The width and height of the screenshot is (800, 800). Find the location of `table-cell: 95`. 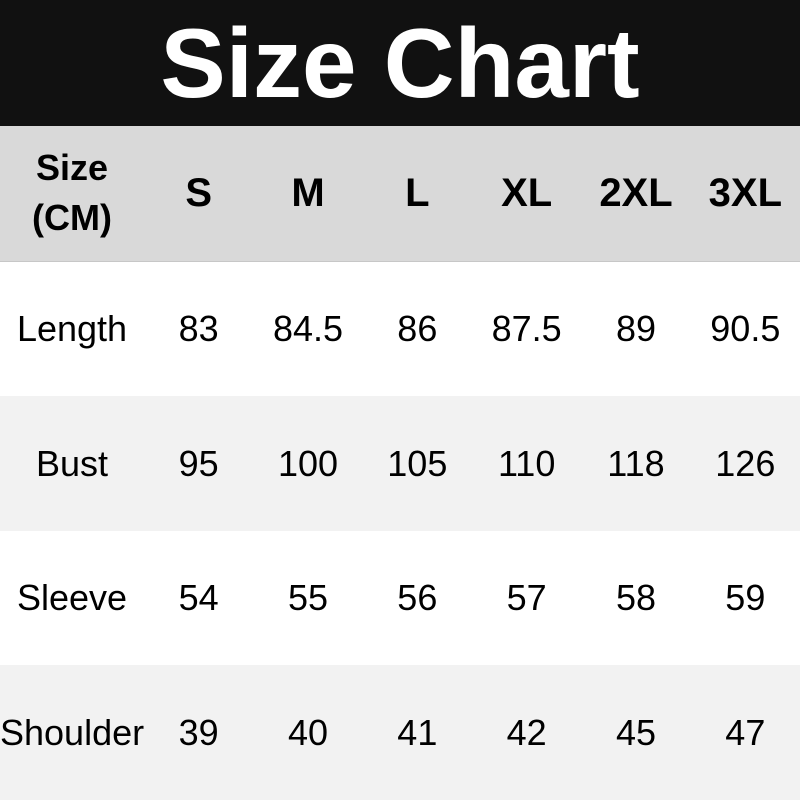

table-cell: 95 is located at coordinates (198, 463).